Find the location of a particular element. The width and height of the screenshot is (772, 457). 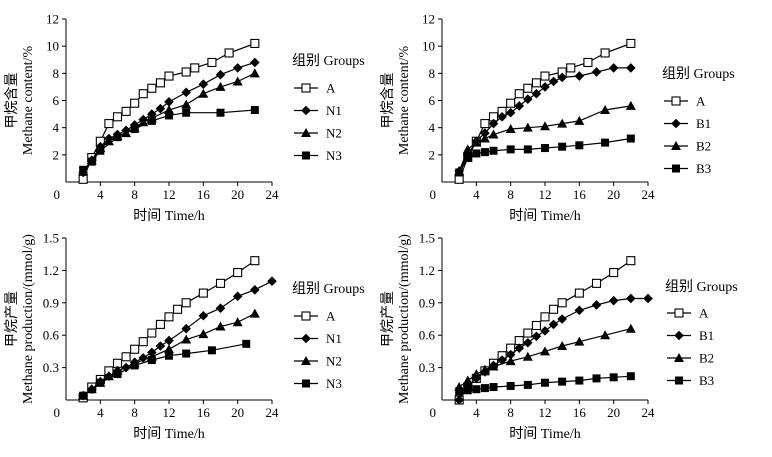

legend-entry-A: A is located at coordinates (704, 313).